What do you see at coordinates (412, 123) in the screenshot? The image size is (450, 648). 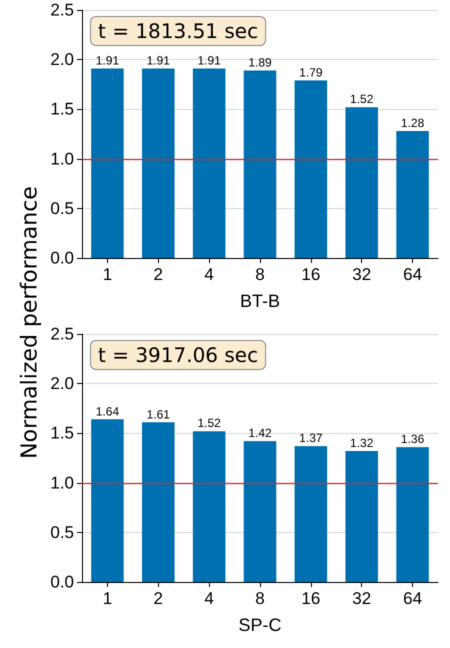 I see `data-label: 1.28` at bounding box center [412, 123].